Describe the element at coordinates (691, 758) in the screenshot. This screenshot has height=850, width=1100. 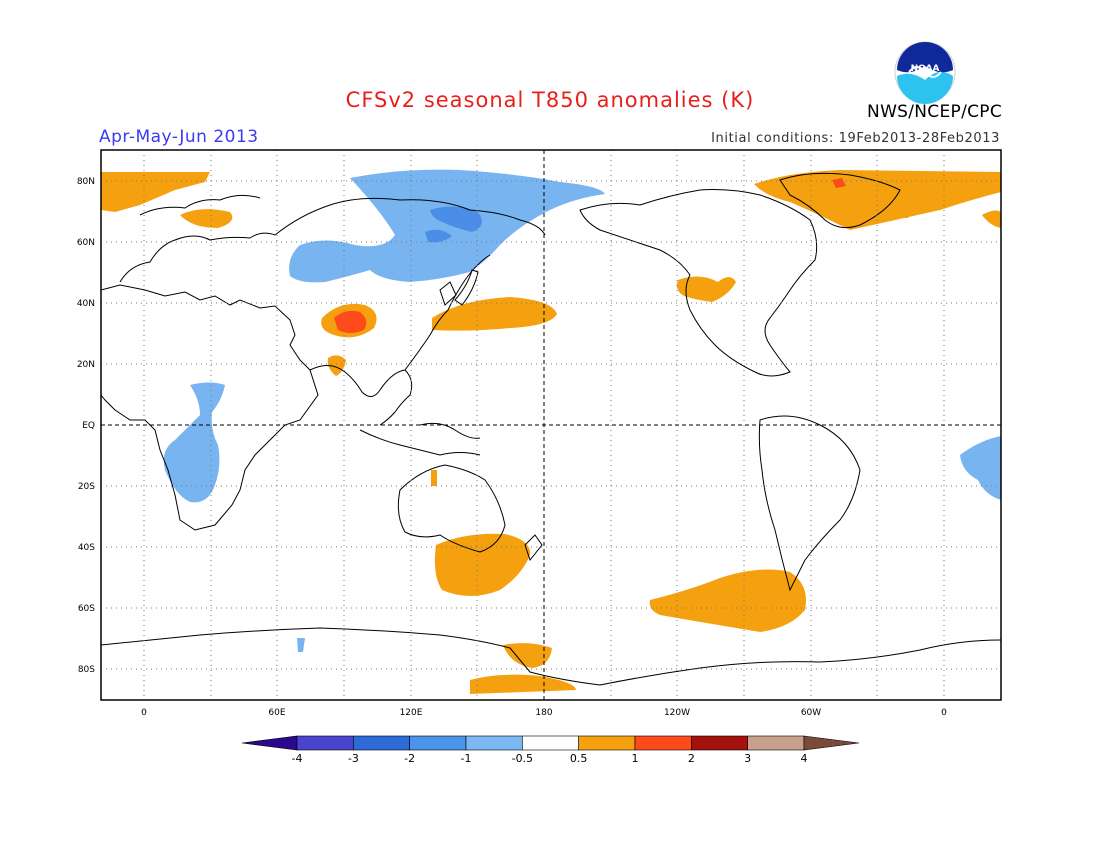
I see `colorbar-tick-label: 2` at that location.